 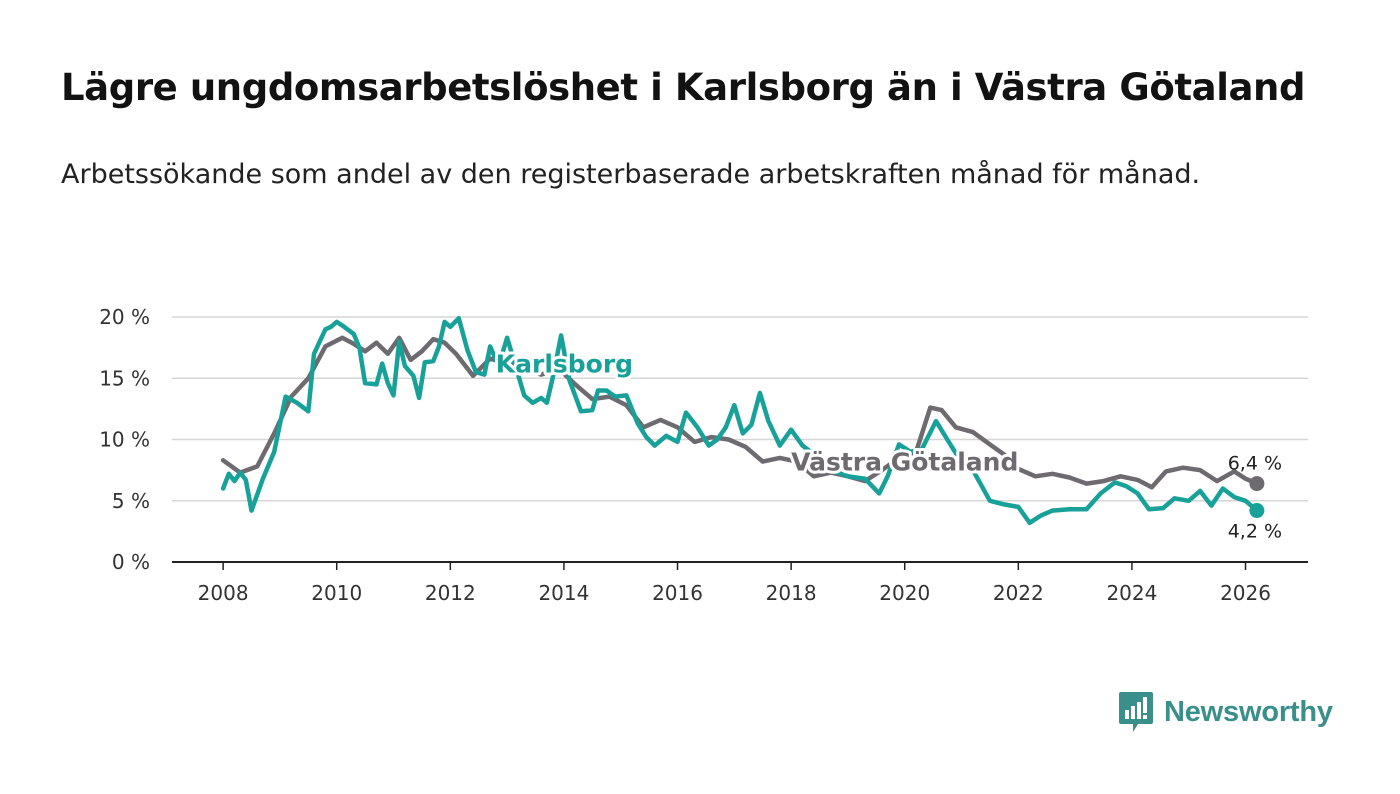 What do you see at coordinates (1255, 464) in the screenshot?
I see `end-value-label: 6,4 %` at bounding box center [1255, 464].